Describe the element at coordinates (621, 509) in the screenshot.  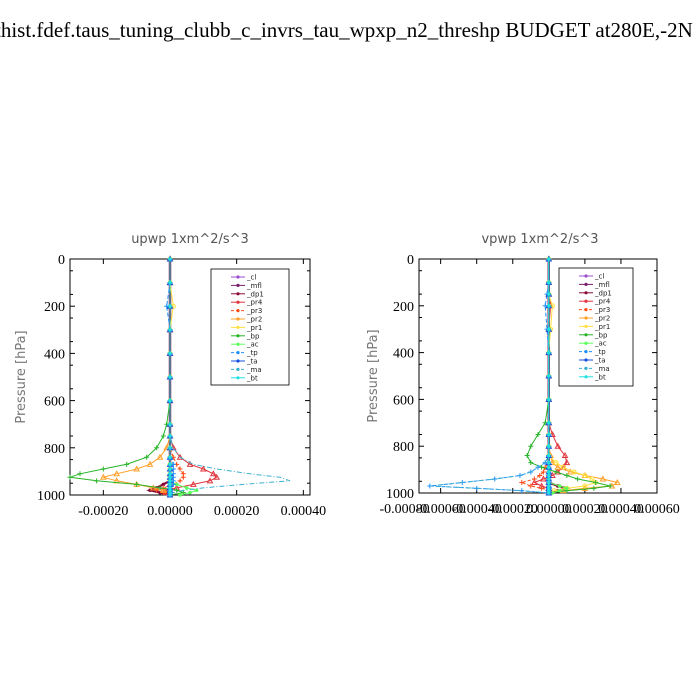
I see `x-tick-label: 0.00040` at that location.